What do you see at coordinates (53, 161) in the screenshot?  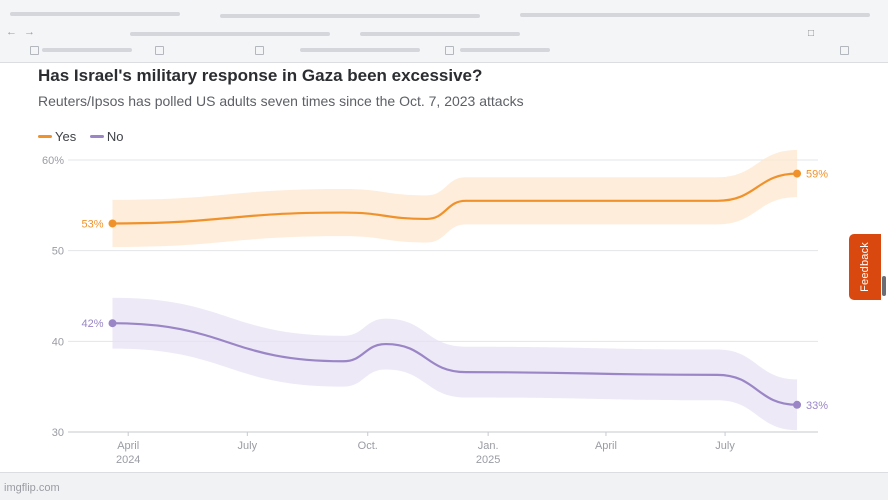 I see `y-tick-label: 60%` at bounding box center [53, 161].